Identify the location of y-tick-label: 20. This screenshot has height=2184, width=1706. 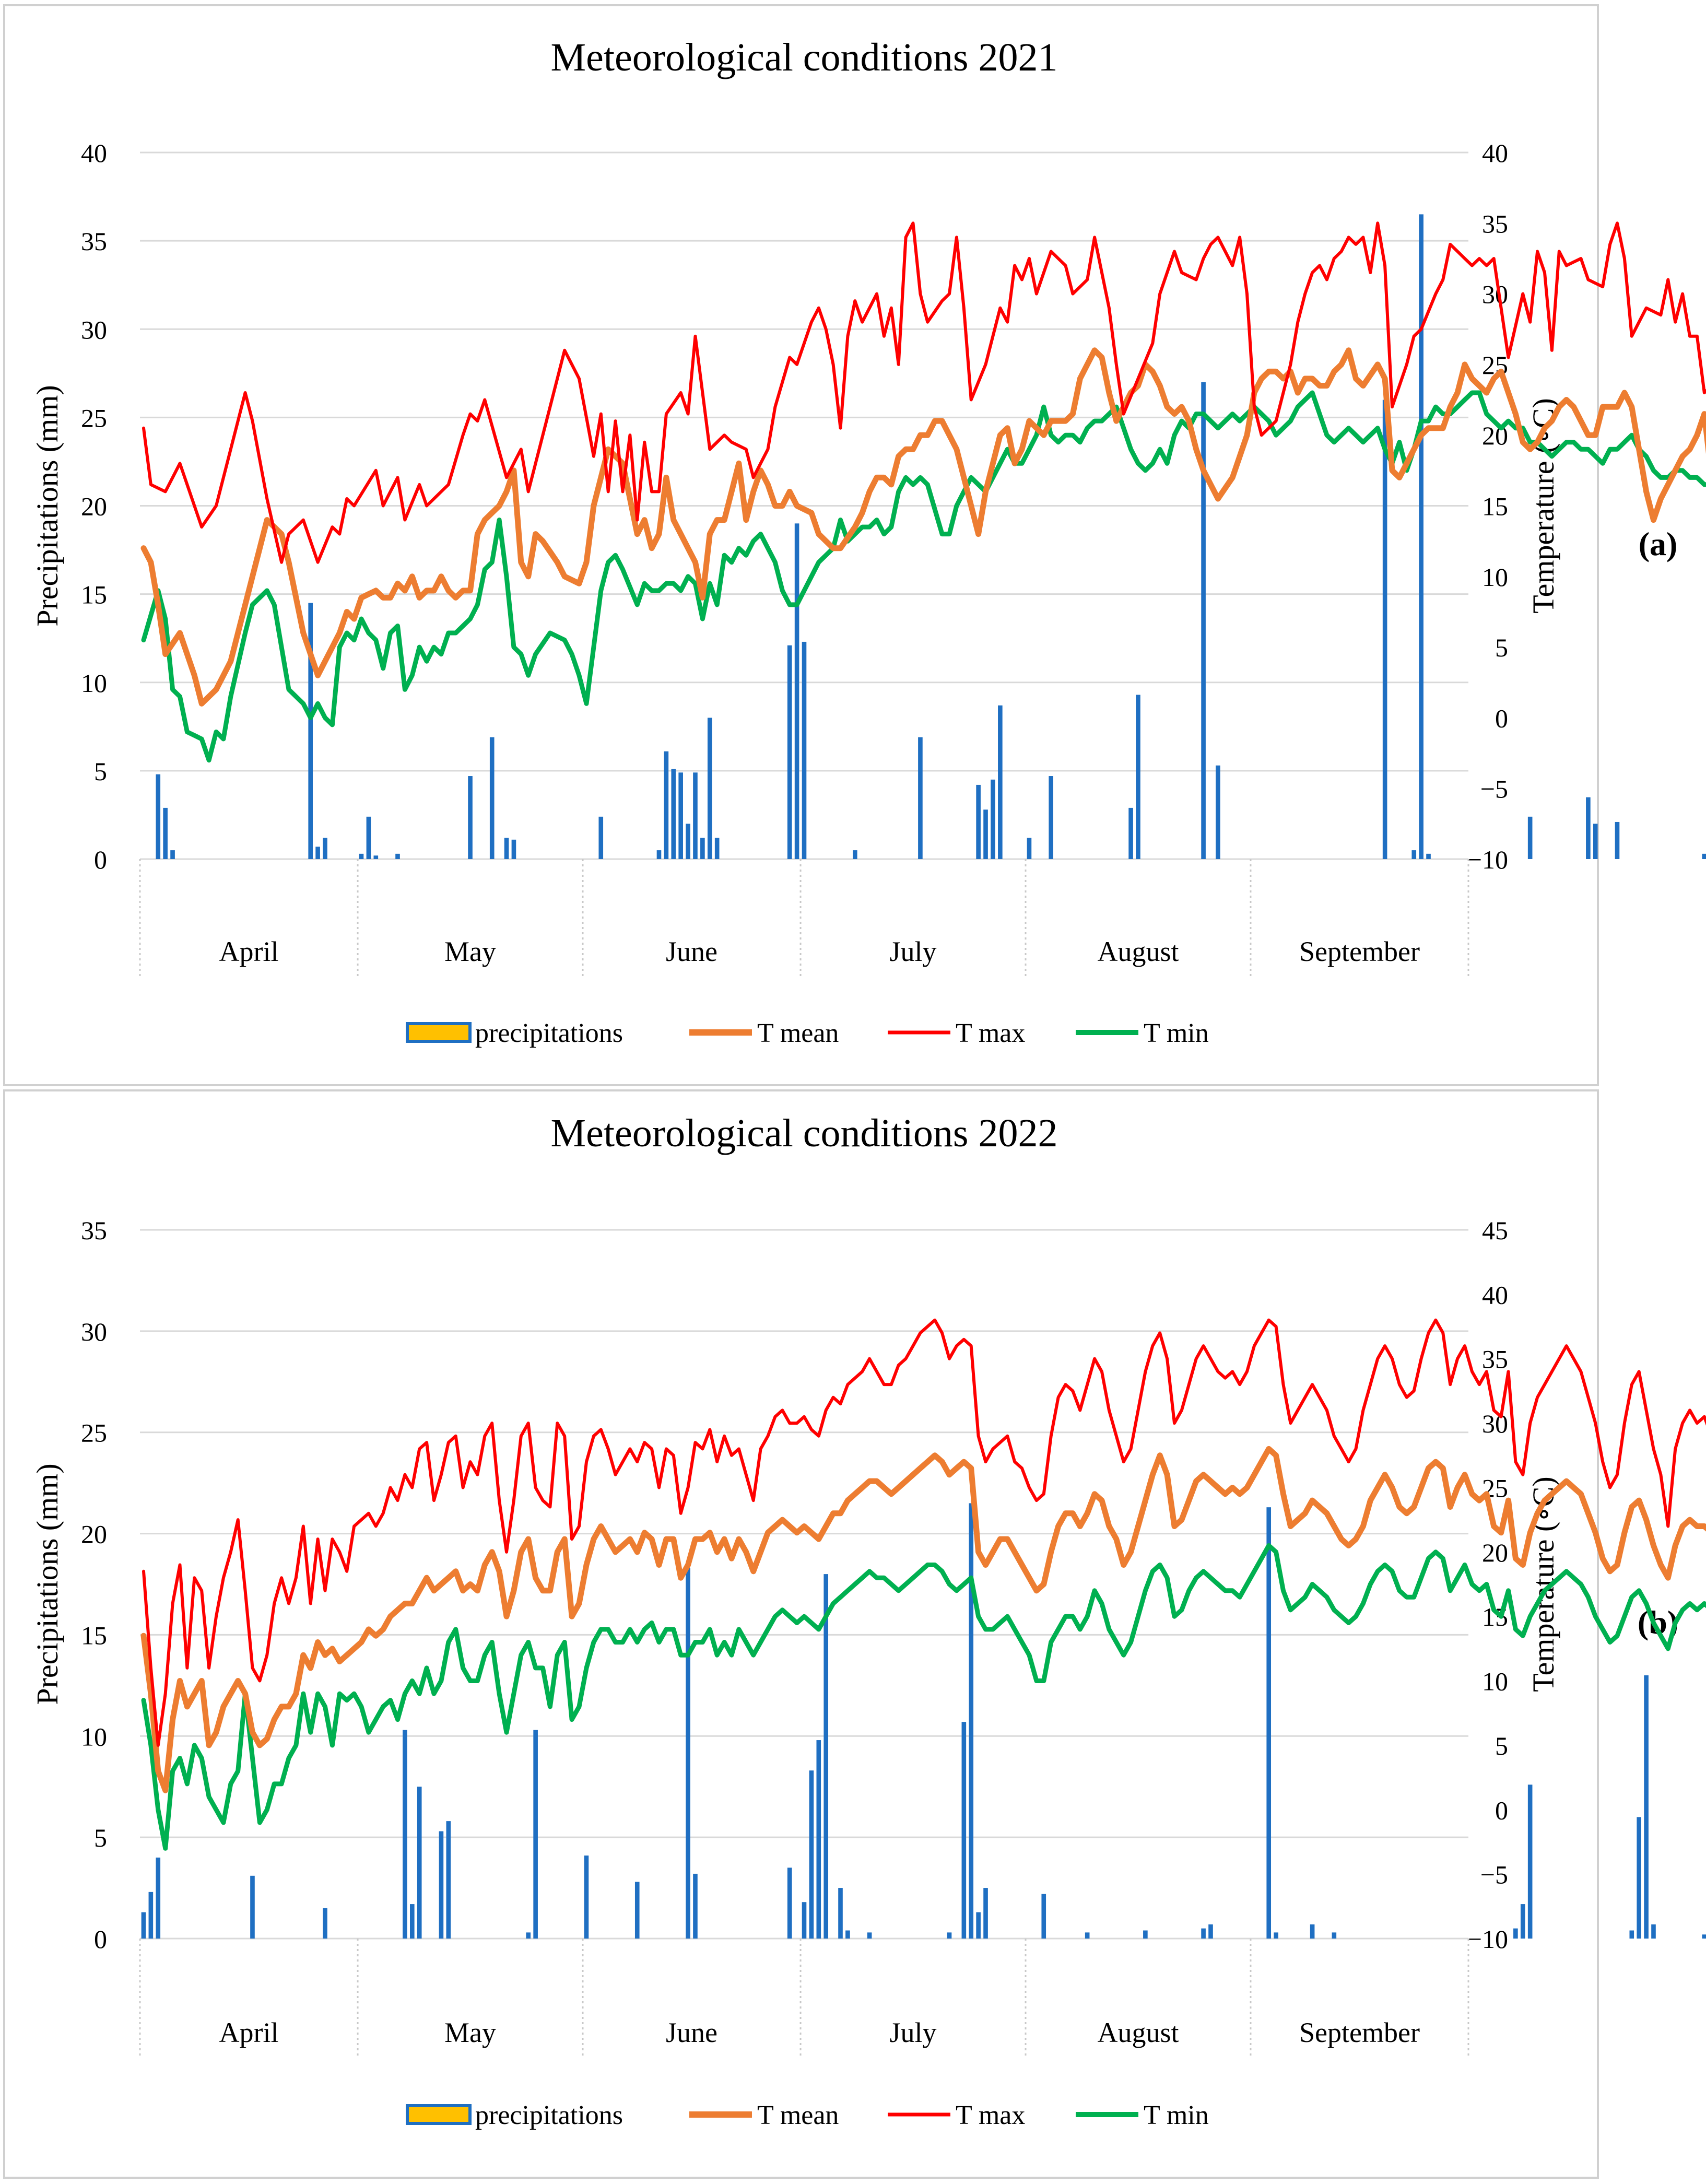
(94, 1534).